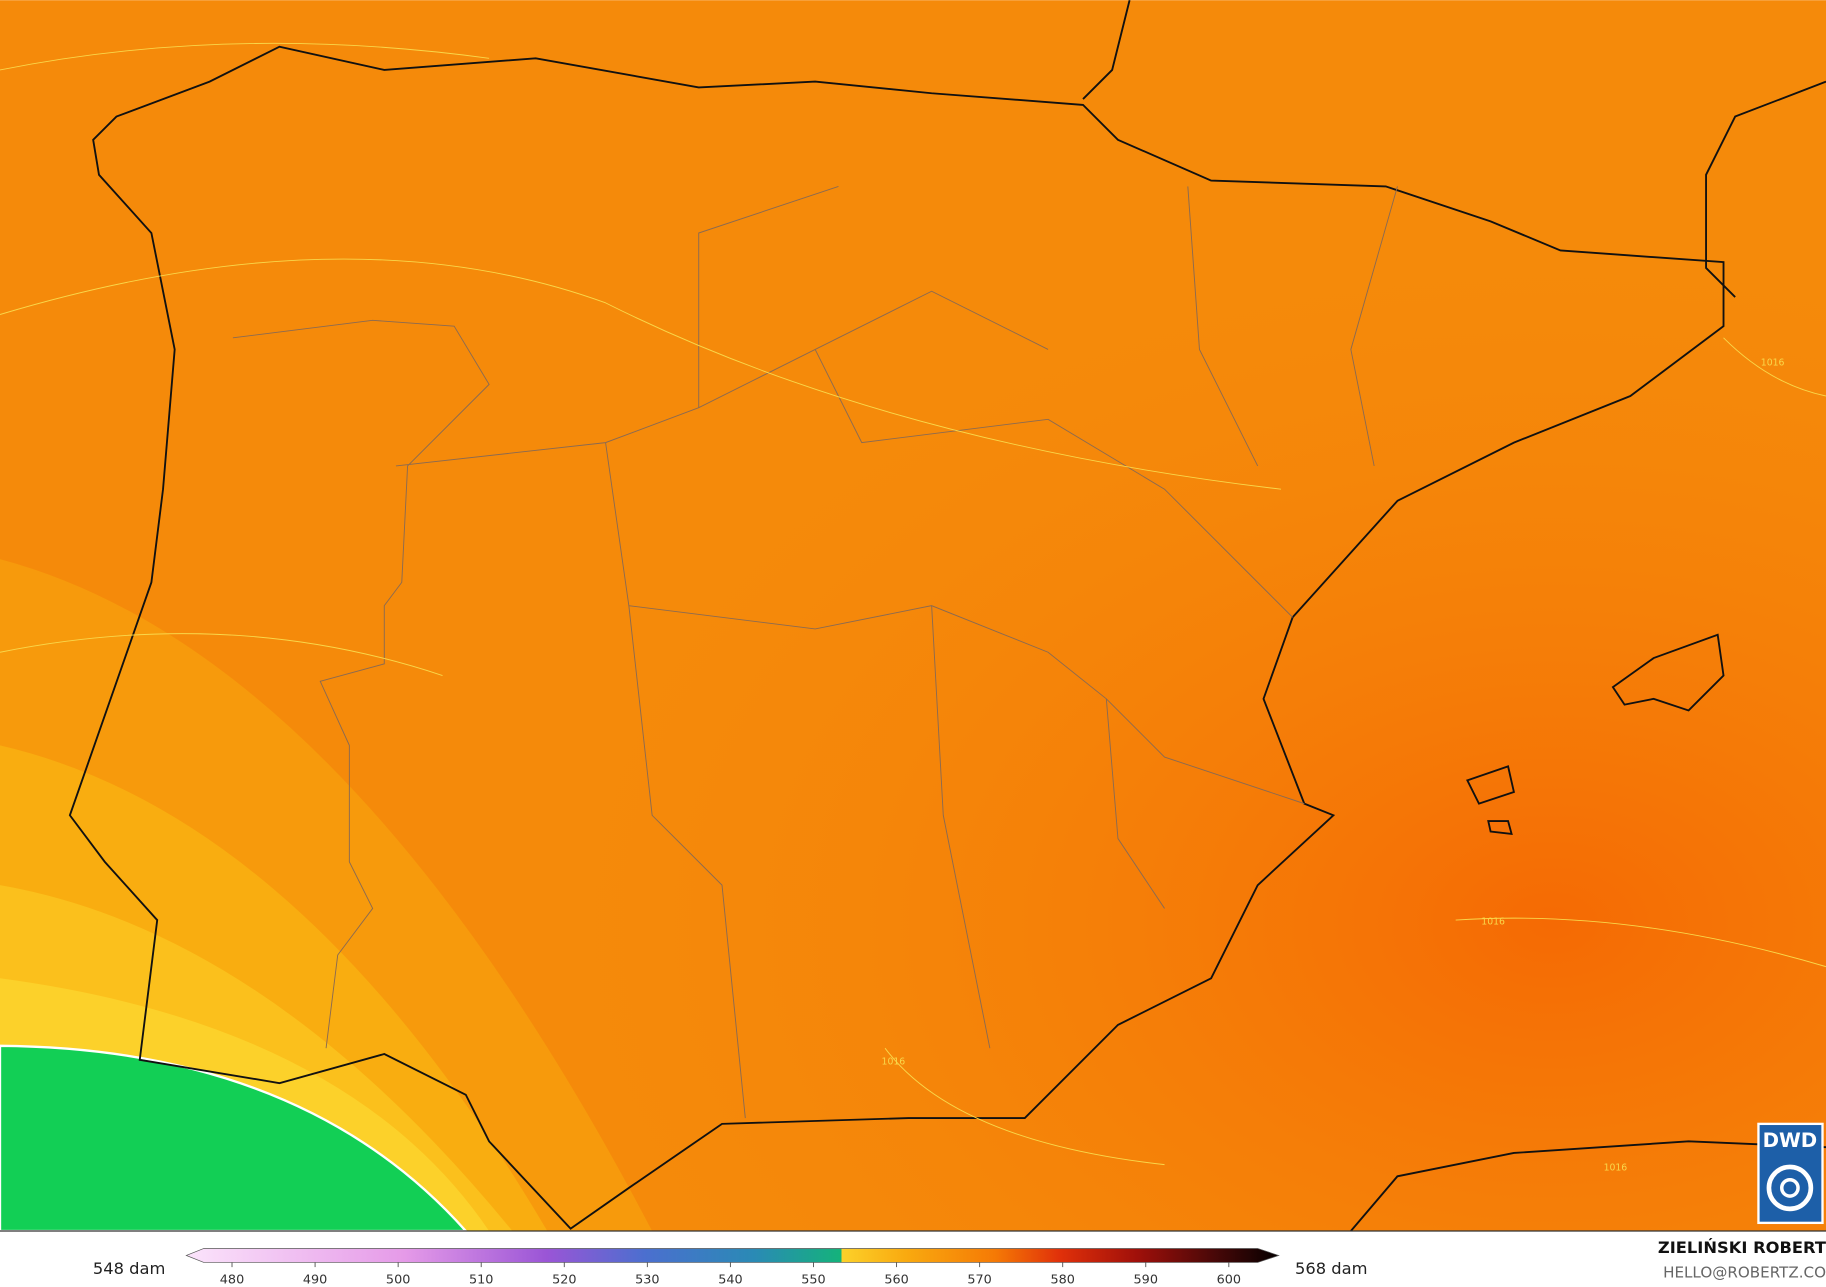  What do you see at coordinates (732, 1255) in the screenshot?
I see `colorbar` at bounding box center [732, 1255].